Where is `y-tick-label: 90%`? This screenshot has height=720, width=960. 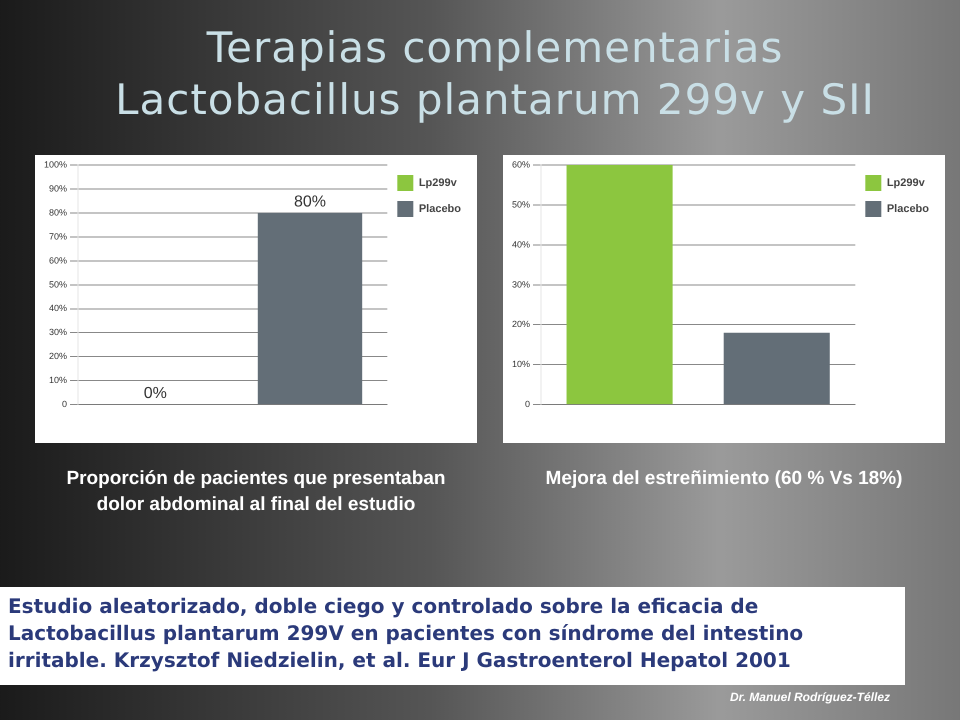
y-tick-label: 90% is located at coordinates (58, 188).